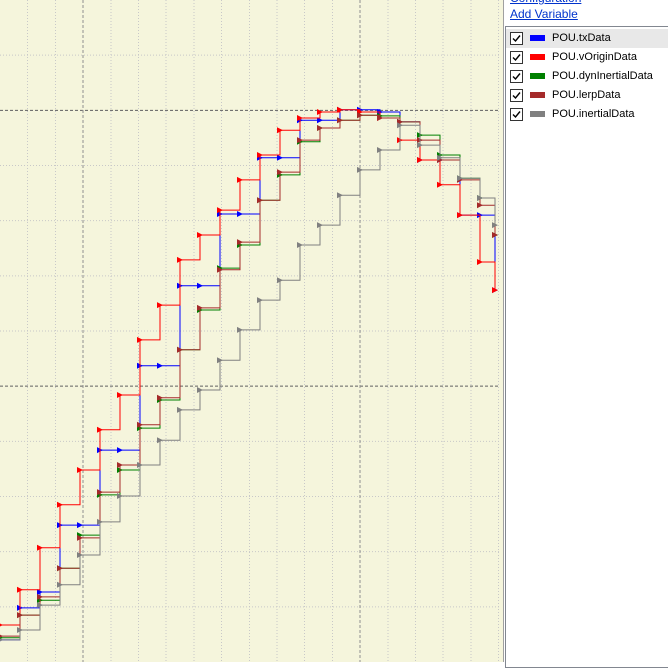  I want to click on legend-item: POU.vOriginData, so click(587, 57).